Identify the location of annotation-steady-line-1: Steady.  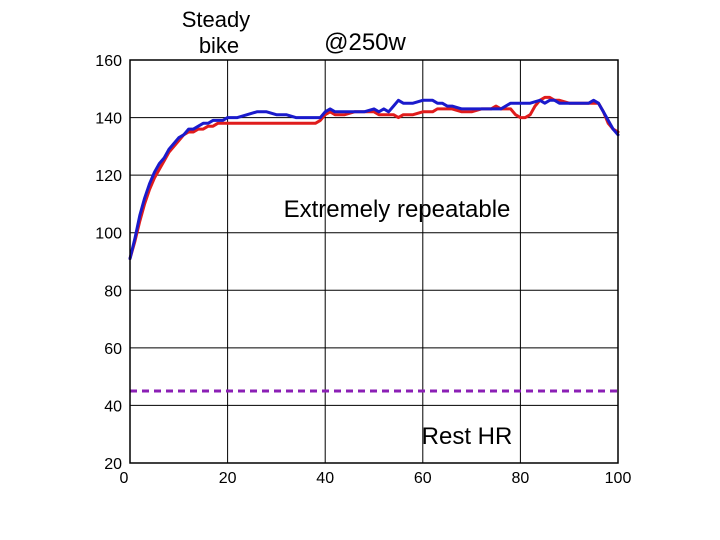
(216, 19).